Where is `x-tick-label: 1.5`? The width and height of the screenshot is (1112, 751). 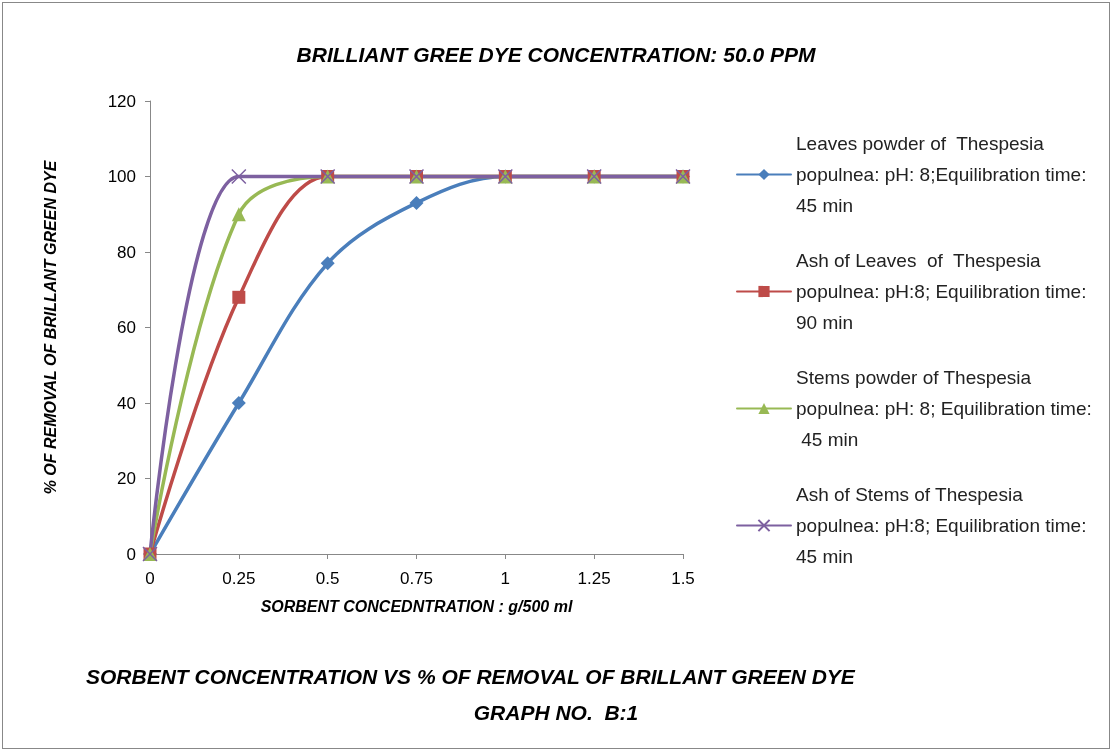
x-tick-label: 1.5 is located at coordinates (683, 578).